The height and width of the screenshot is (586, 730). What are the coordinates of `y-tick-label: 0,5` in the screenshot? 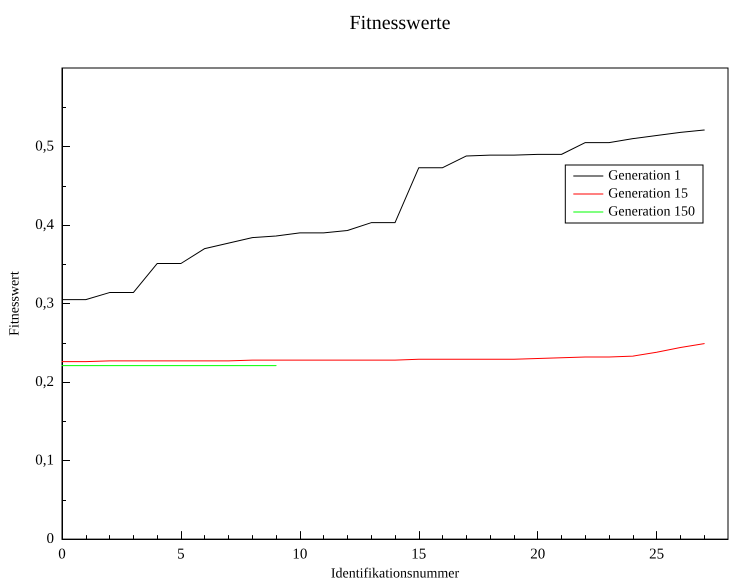 It's located at (44, 146).